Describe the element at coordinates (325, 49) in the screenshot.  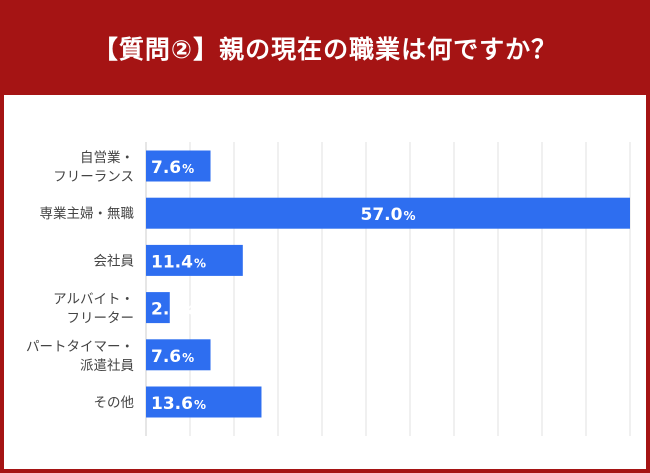
I see `chart-title: 【質問②】親の現在の職業は何ですか？` at that location.